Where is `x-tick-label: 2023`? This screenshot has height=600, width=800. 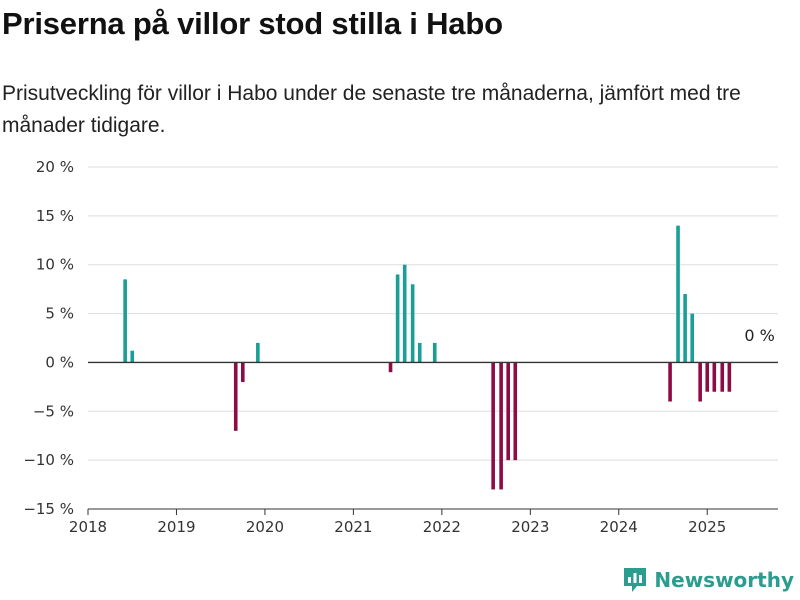 x-tick-label: 2023 is located at coordinates (530, 527).